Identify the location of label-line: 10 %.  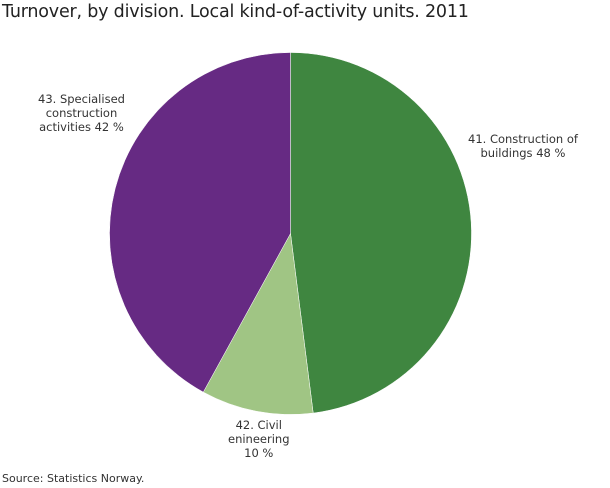
(259, 453).